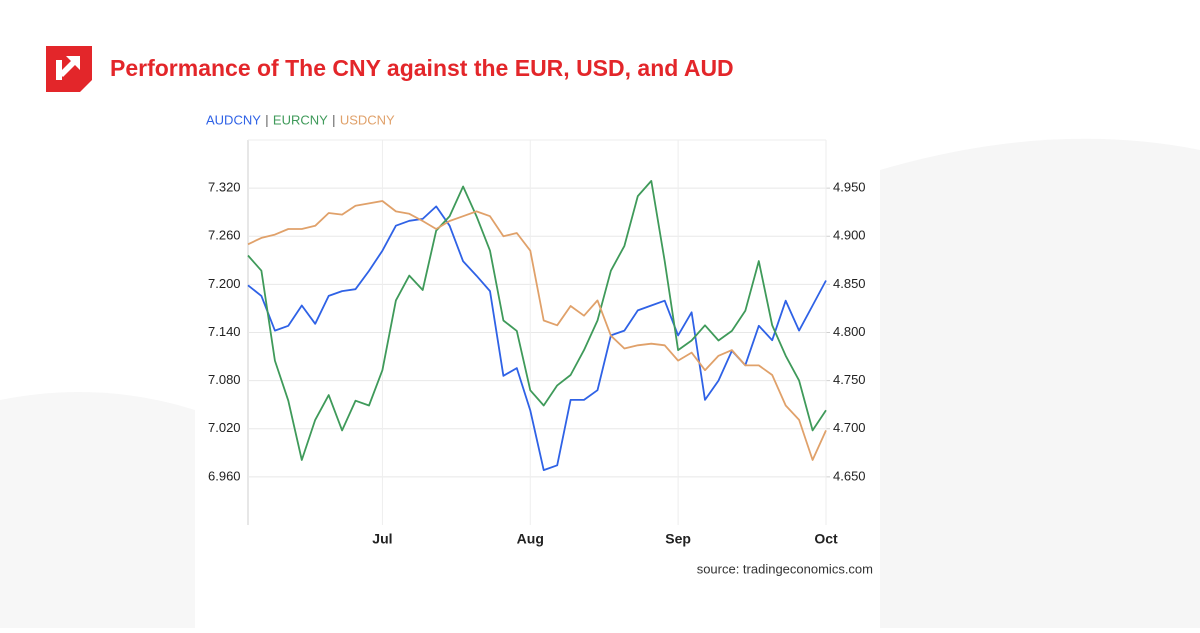  What do you see at coordinates (233, 119) in the screenshot?
I see `legend-label: AUDCNY` at bounding box center [233, 119].